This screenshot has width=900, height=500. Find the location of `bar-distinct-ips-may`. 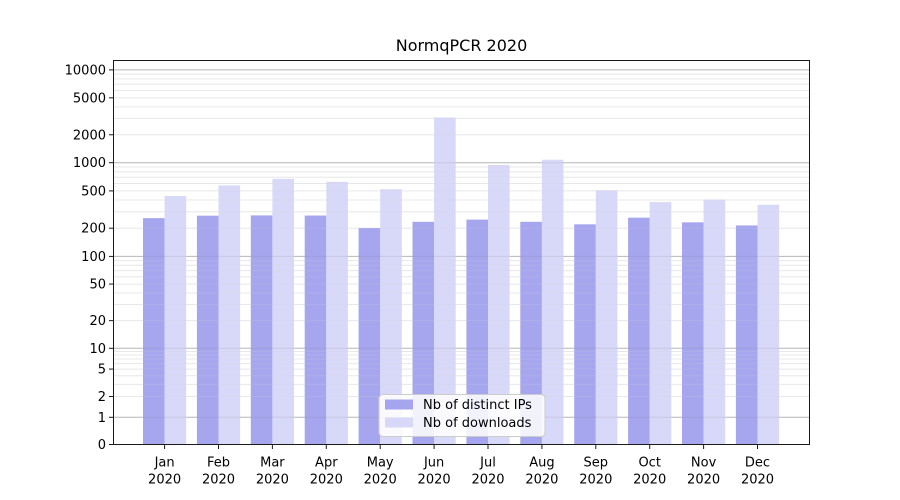

bar-distinct-ips-may is located at coordinates (369, 336).